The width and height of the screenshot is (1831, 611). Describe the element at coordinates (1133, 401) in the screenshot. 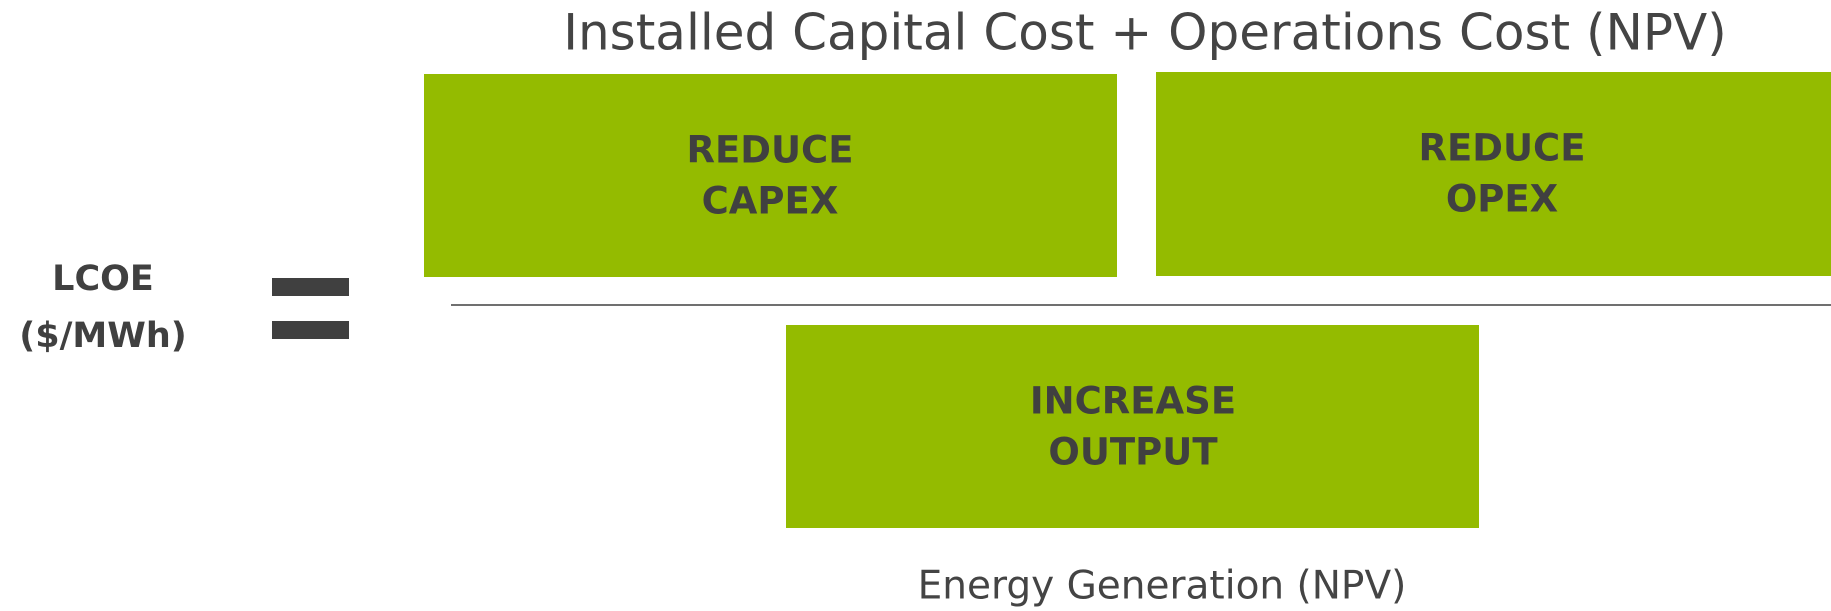

I see `box-label: INCREASE` at that location.